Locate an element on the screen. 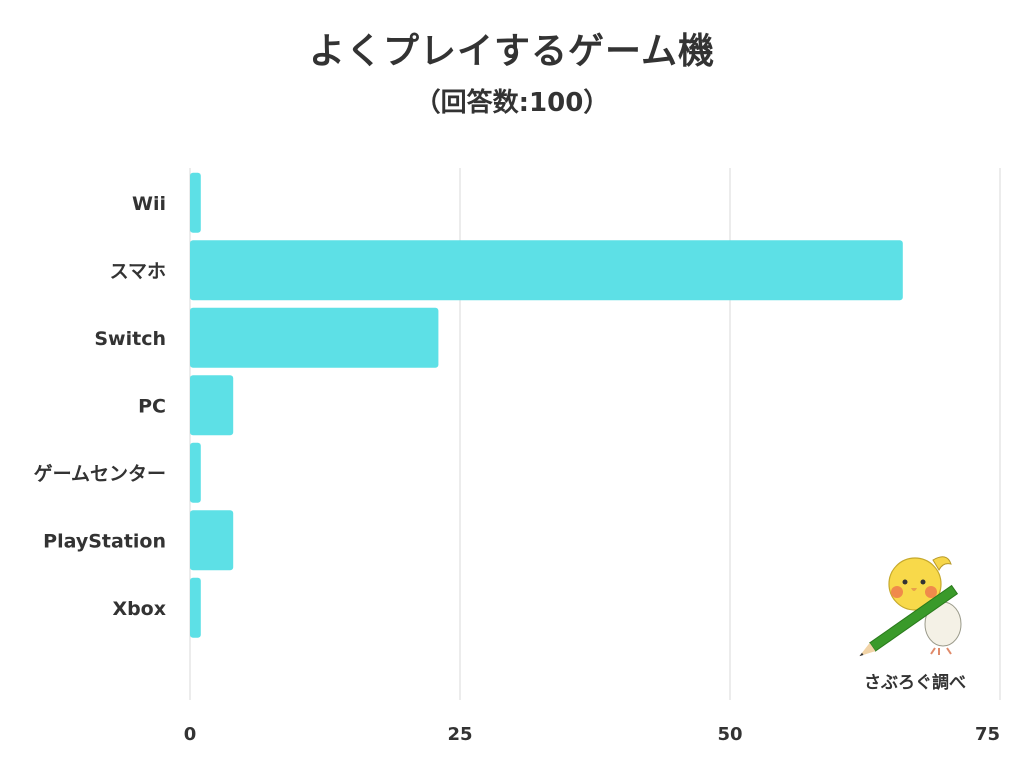 This screenshot has width=1024, height=768. category-label: Xbox is located at coordinates (139, 609).